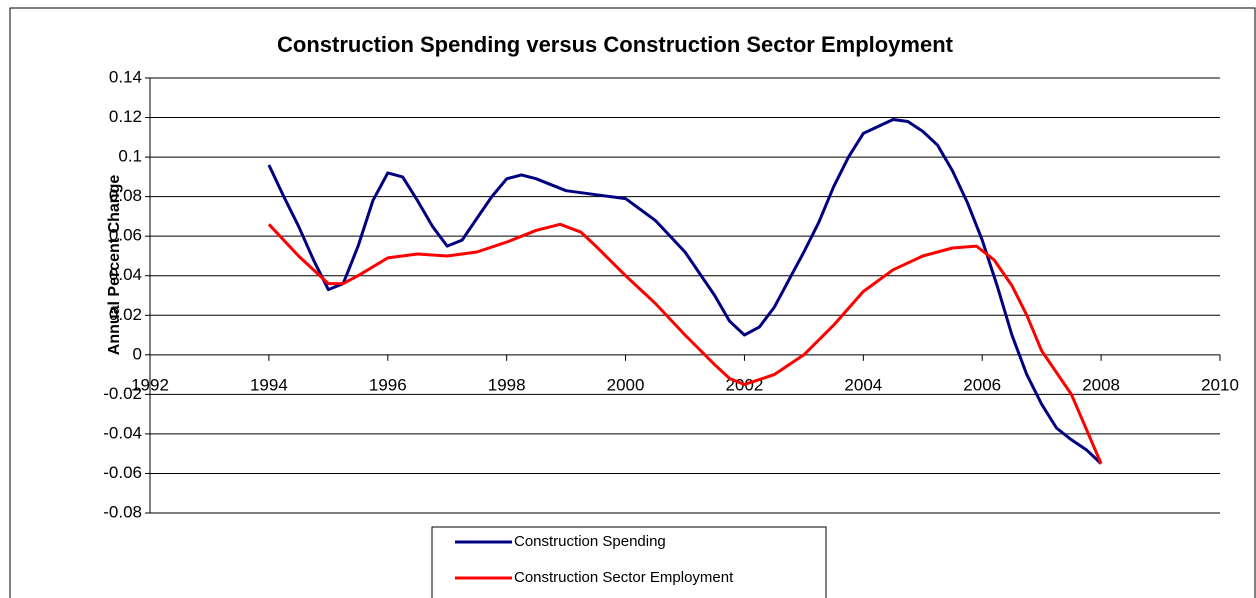  Describe the element at coordinates (150, 384) in the screenshot. I see `x-tick-label: 1992` at that location.